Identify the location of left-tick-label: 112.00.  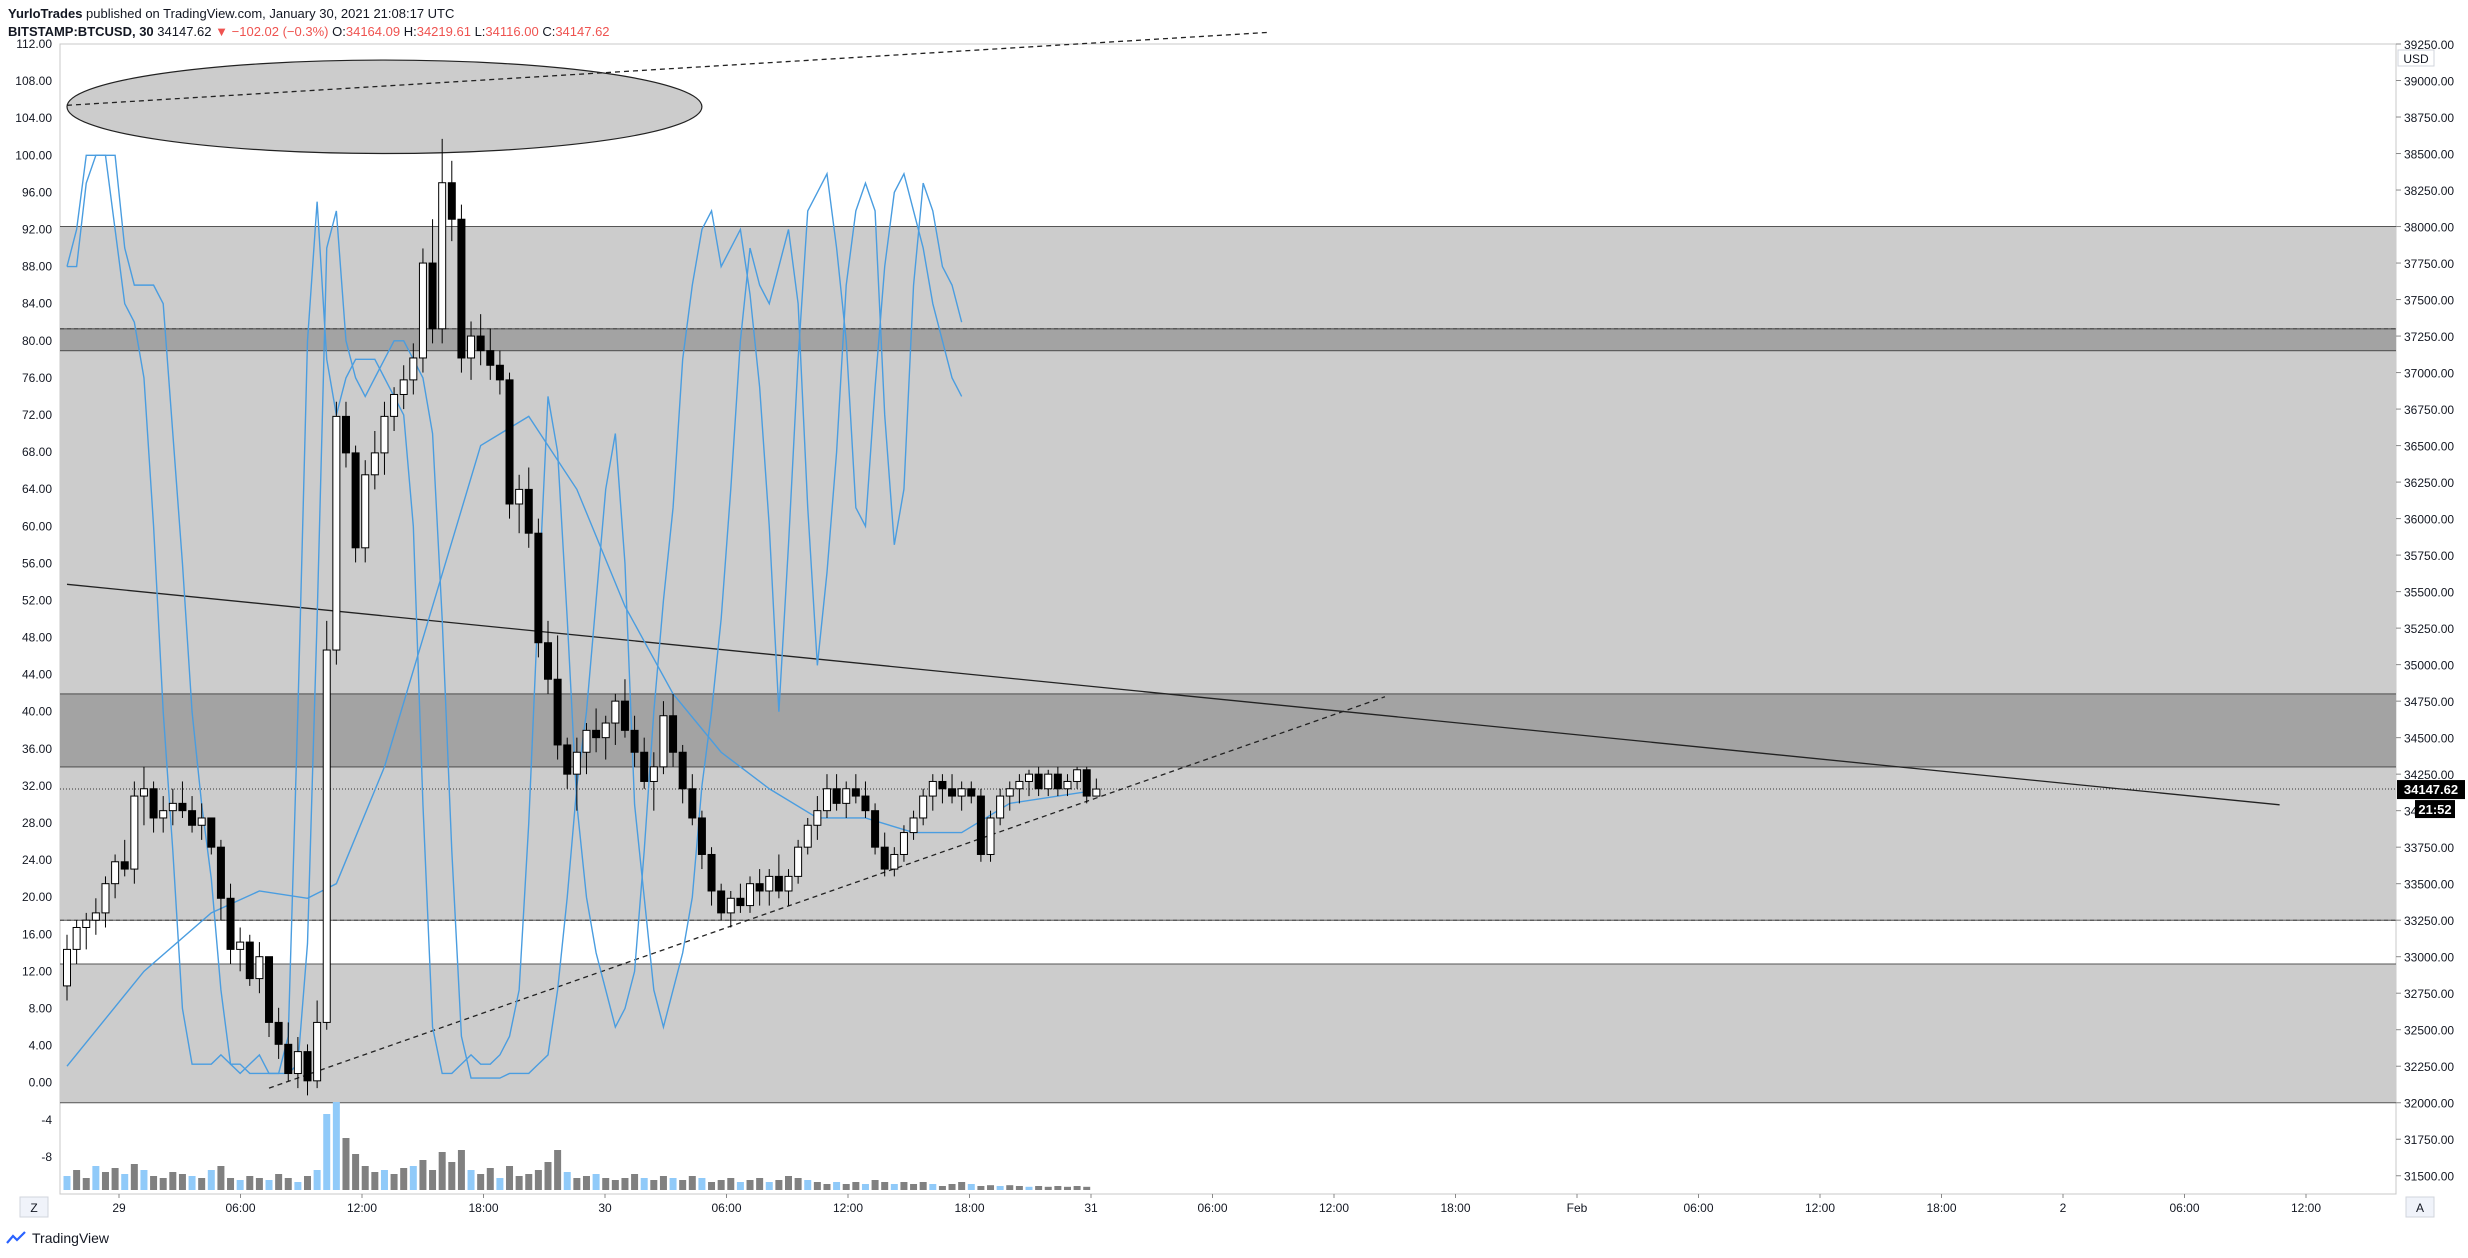
(34, 44).